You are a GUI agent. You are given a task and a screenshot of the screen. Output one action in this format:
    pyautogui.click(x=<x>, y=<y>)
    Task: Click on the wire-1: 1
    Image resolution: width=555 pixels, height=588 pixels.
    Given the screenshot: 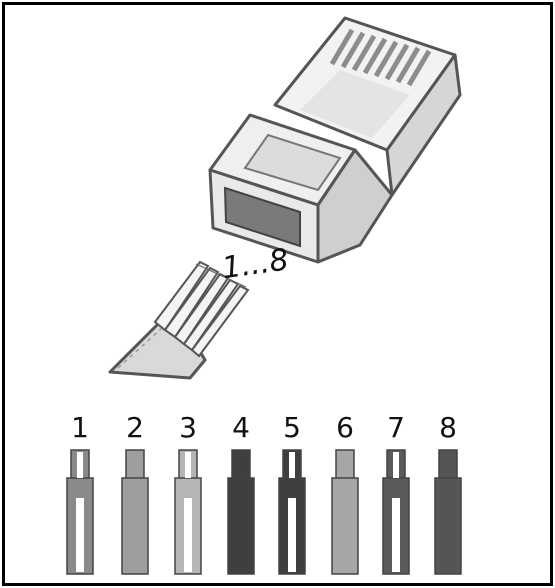 What is the action you would take?
    pyautogui.click(x=80, y=493)
    